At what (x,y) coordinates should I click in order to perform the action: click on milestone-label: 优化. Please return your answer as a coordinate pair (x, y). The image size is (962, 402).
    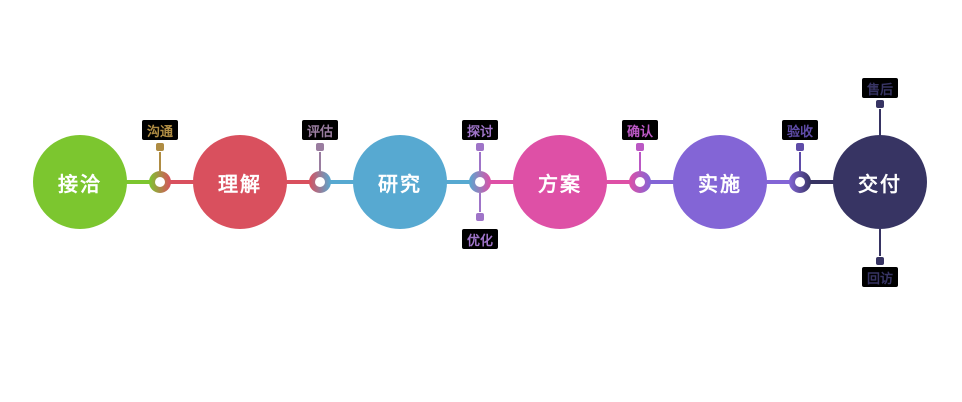
    Looking at the image, I should click on (479, 240).